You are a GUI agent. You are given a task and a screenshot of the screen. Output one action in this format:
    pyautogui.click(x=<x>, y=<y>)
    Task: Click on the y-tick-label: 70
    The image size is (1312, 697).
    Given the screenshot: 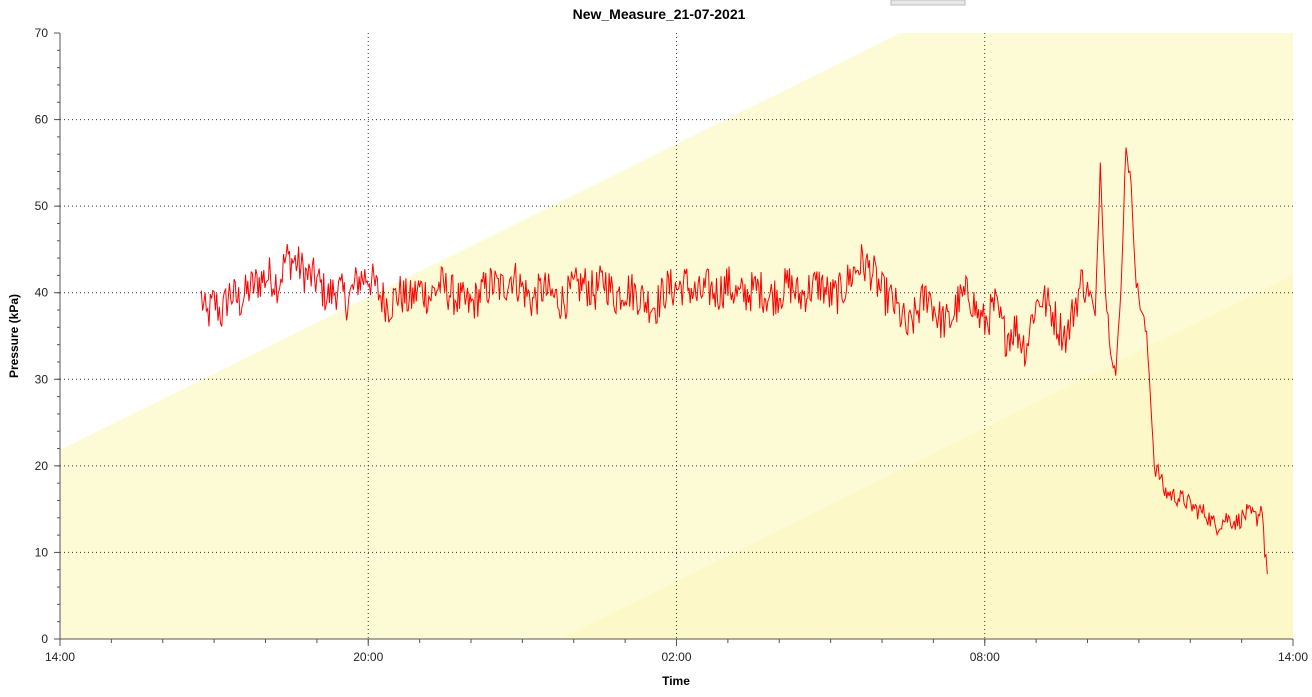 What is the action you would take?
    pyautogui.click(x=42, y=33)
    